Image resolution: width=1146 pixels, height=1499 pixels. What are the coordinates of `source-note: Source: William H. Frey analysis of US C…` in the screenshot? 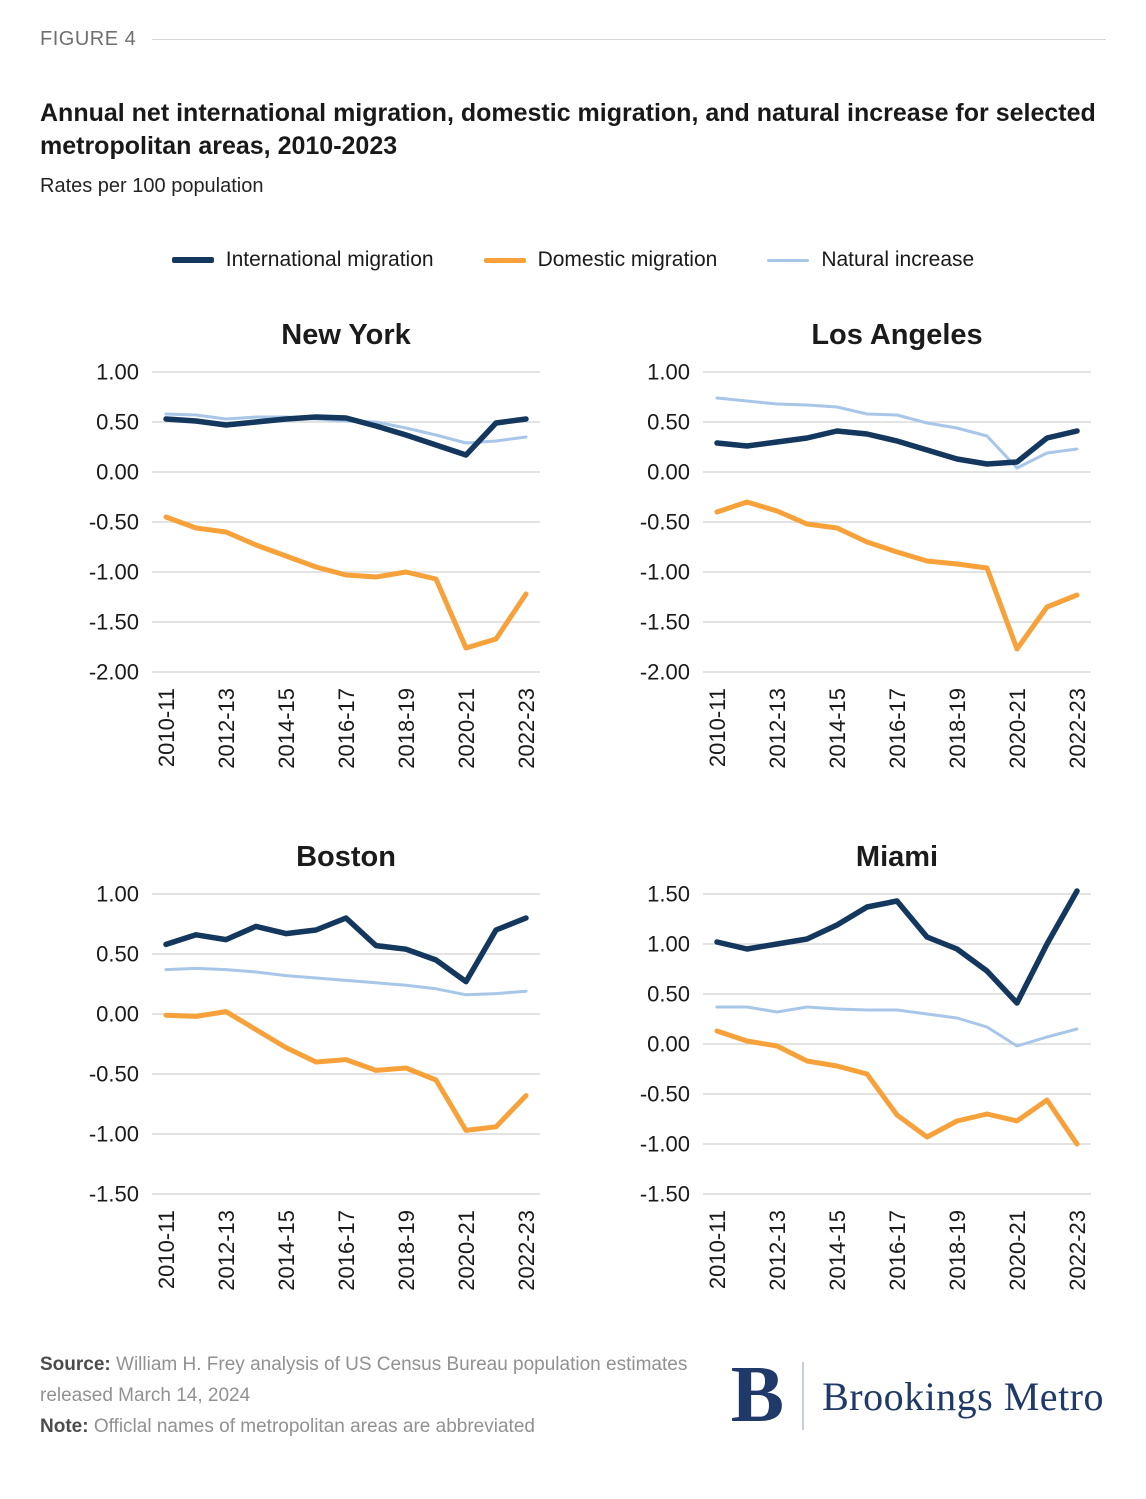 It's located at (370, 1396).